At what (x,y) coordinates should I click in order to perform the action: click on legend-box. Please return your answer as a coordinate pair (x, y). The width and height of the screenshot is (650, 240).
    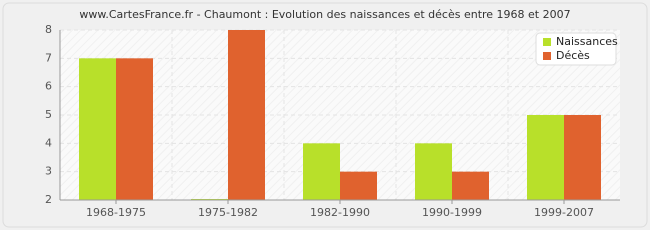
    Looking at the image, I should click on (576, 49).